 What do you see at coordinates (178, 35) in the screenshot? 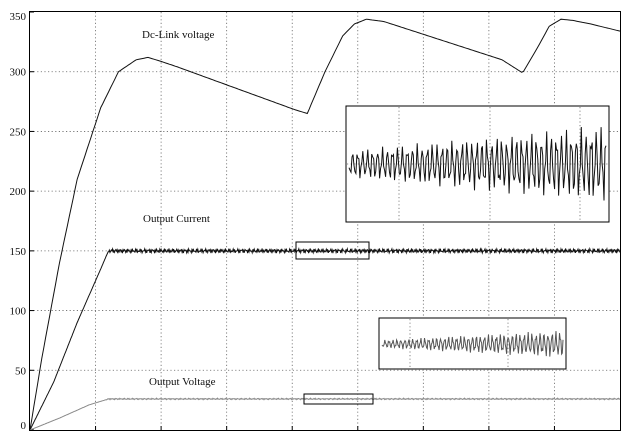
I see `dc-link-label: Dc-Link voltage` at bounding box center [178, 35].